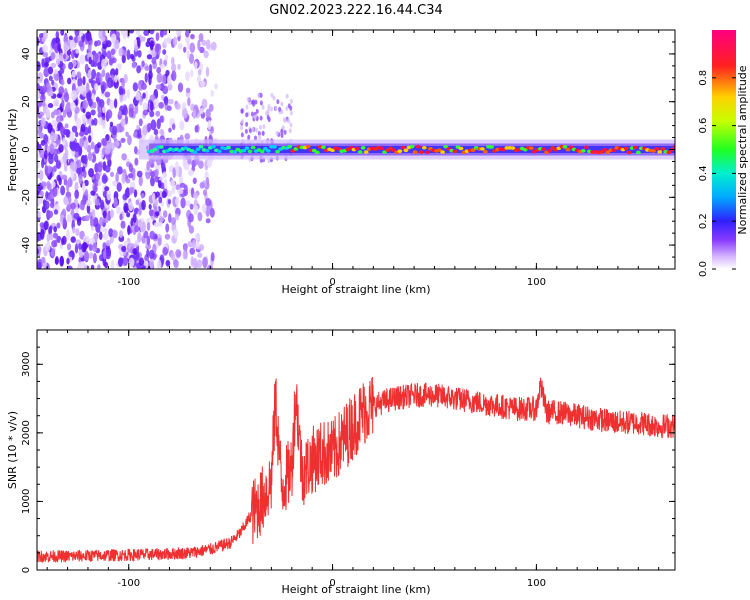 The width and height of the screenshot is (750, 600). What do you see at coordinates (12, 150) in the screenshot?
I see `spectrogram-ylabel: Frequency (Hz)` at bounding box center [12, 150].